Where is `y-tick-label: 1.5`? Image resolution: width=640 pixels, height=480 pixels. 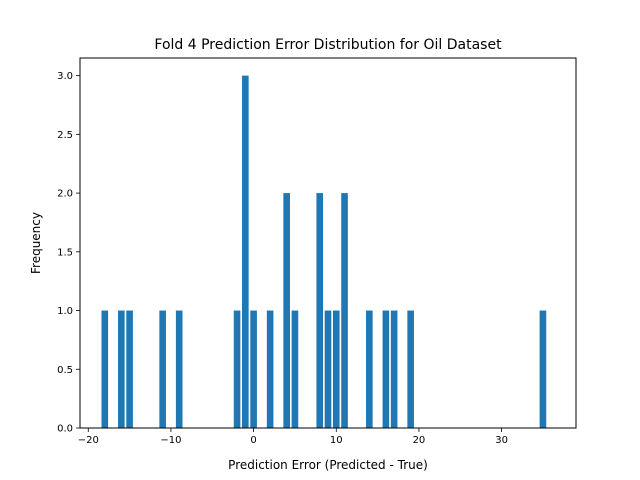 y-tick-label: 1.5 is located at coordinates (65, 252).